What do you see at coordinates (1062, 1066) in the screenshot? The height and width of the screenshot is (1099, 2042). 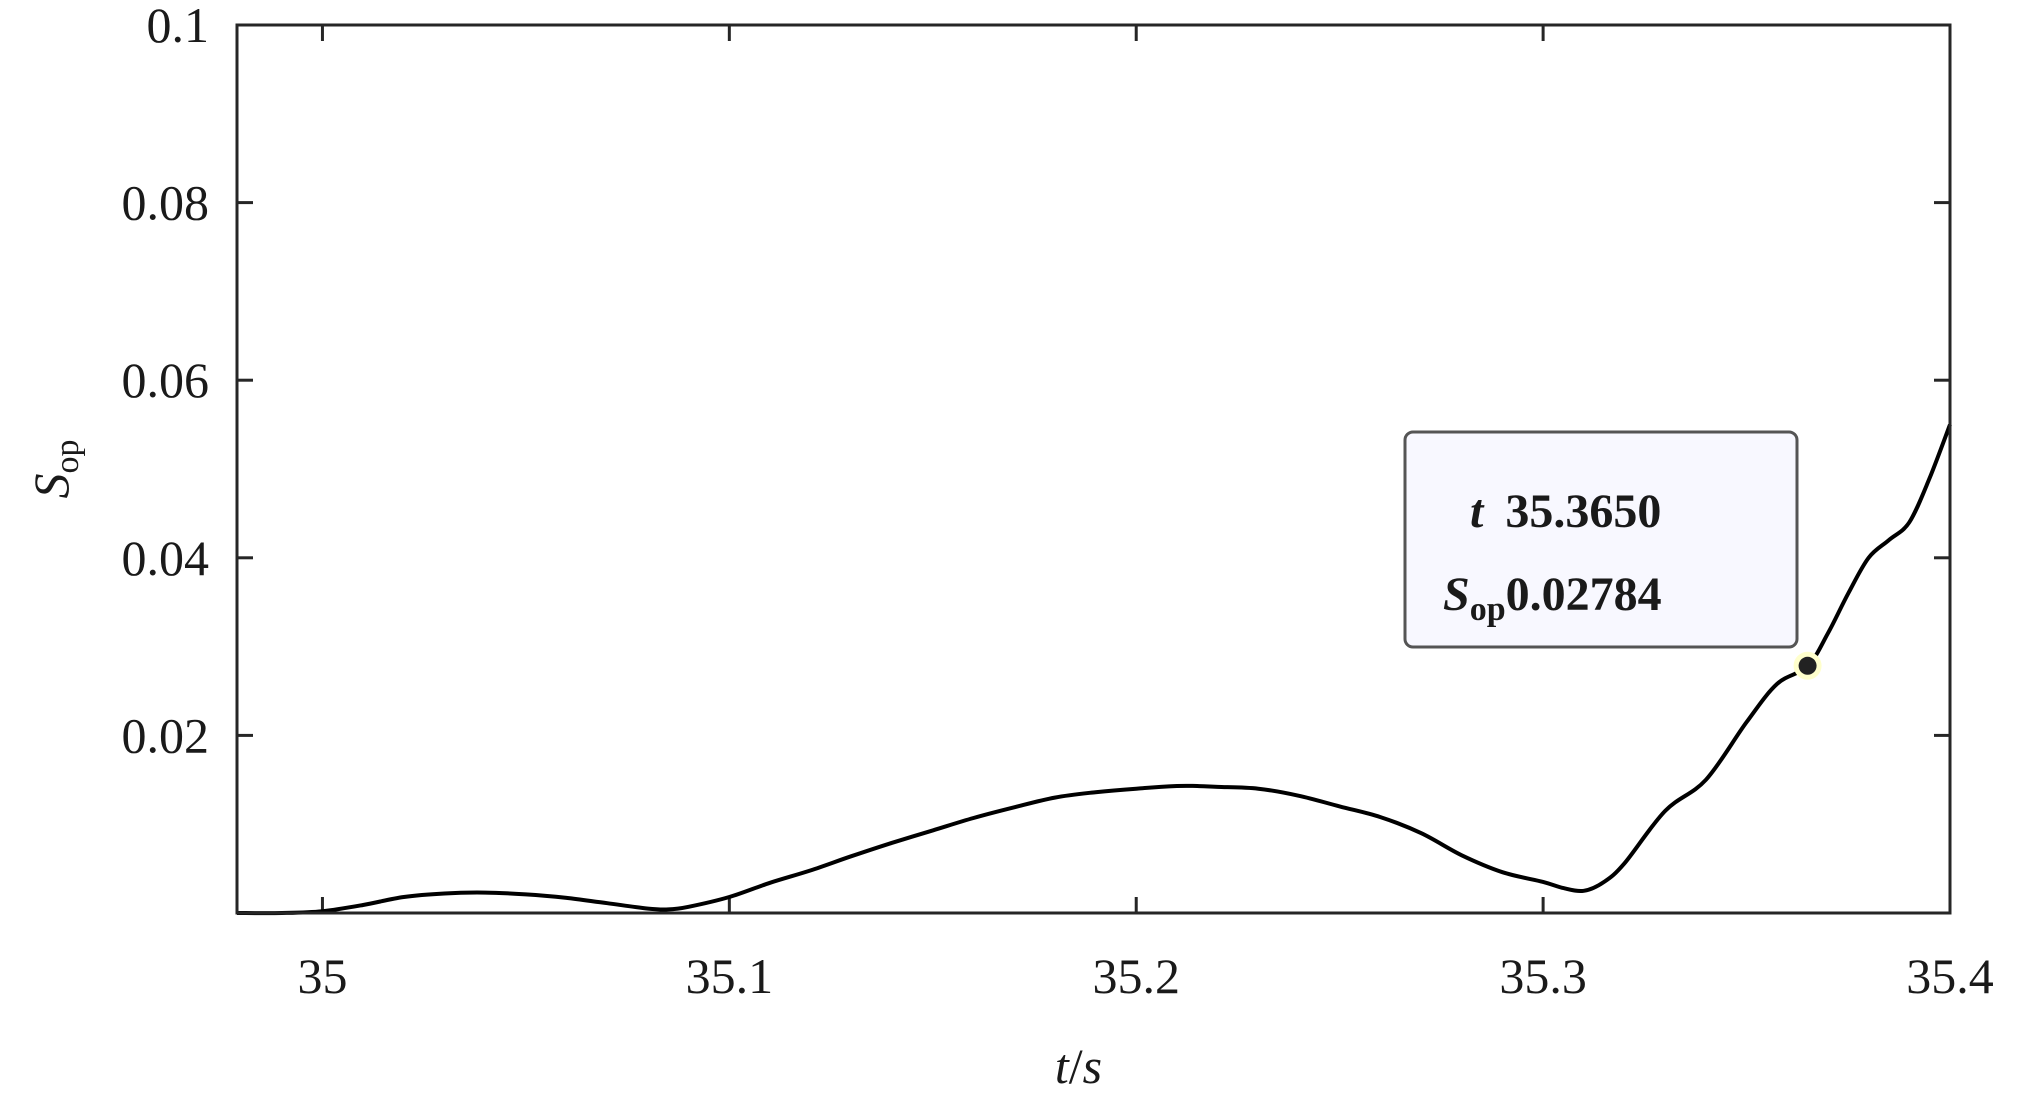 I see `x-axis-label-var: t` at bounding box center [1062, 1066].